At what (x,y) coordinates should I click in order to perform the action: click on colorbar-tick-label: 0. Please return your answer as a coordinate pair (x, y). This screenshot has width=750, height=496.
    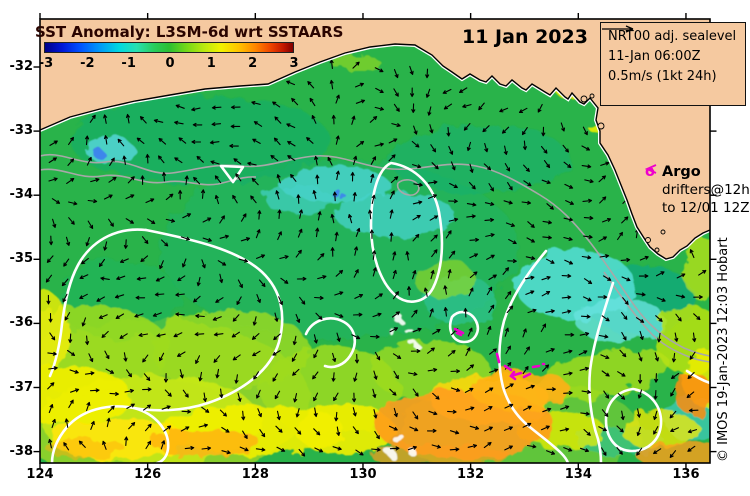
    Looking at the image, I should click on (170, 63).